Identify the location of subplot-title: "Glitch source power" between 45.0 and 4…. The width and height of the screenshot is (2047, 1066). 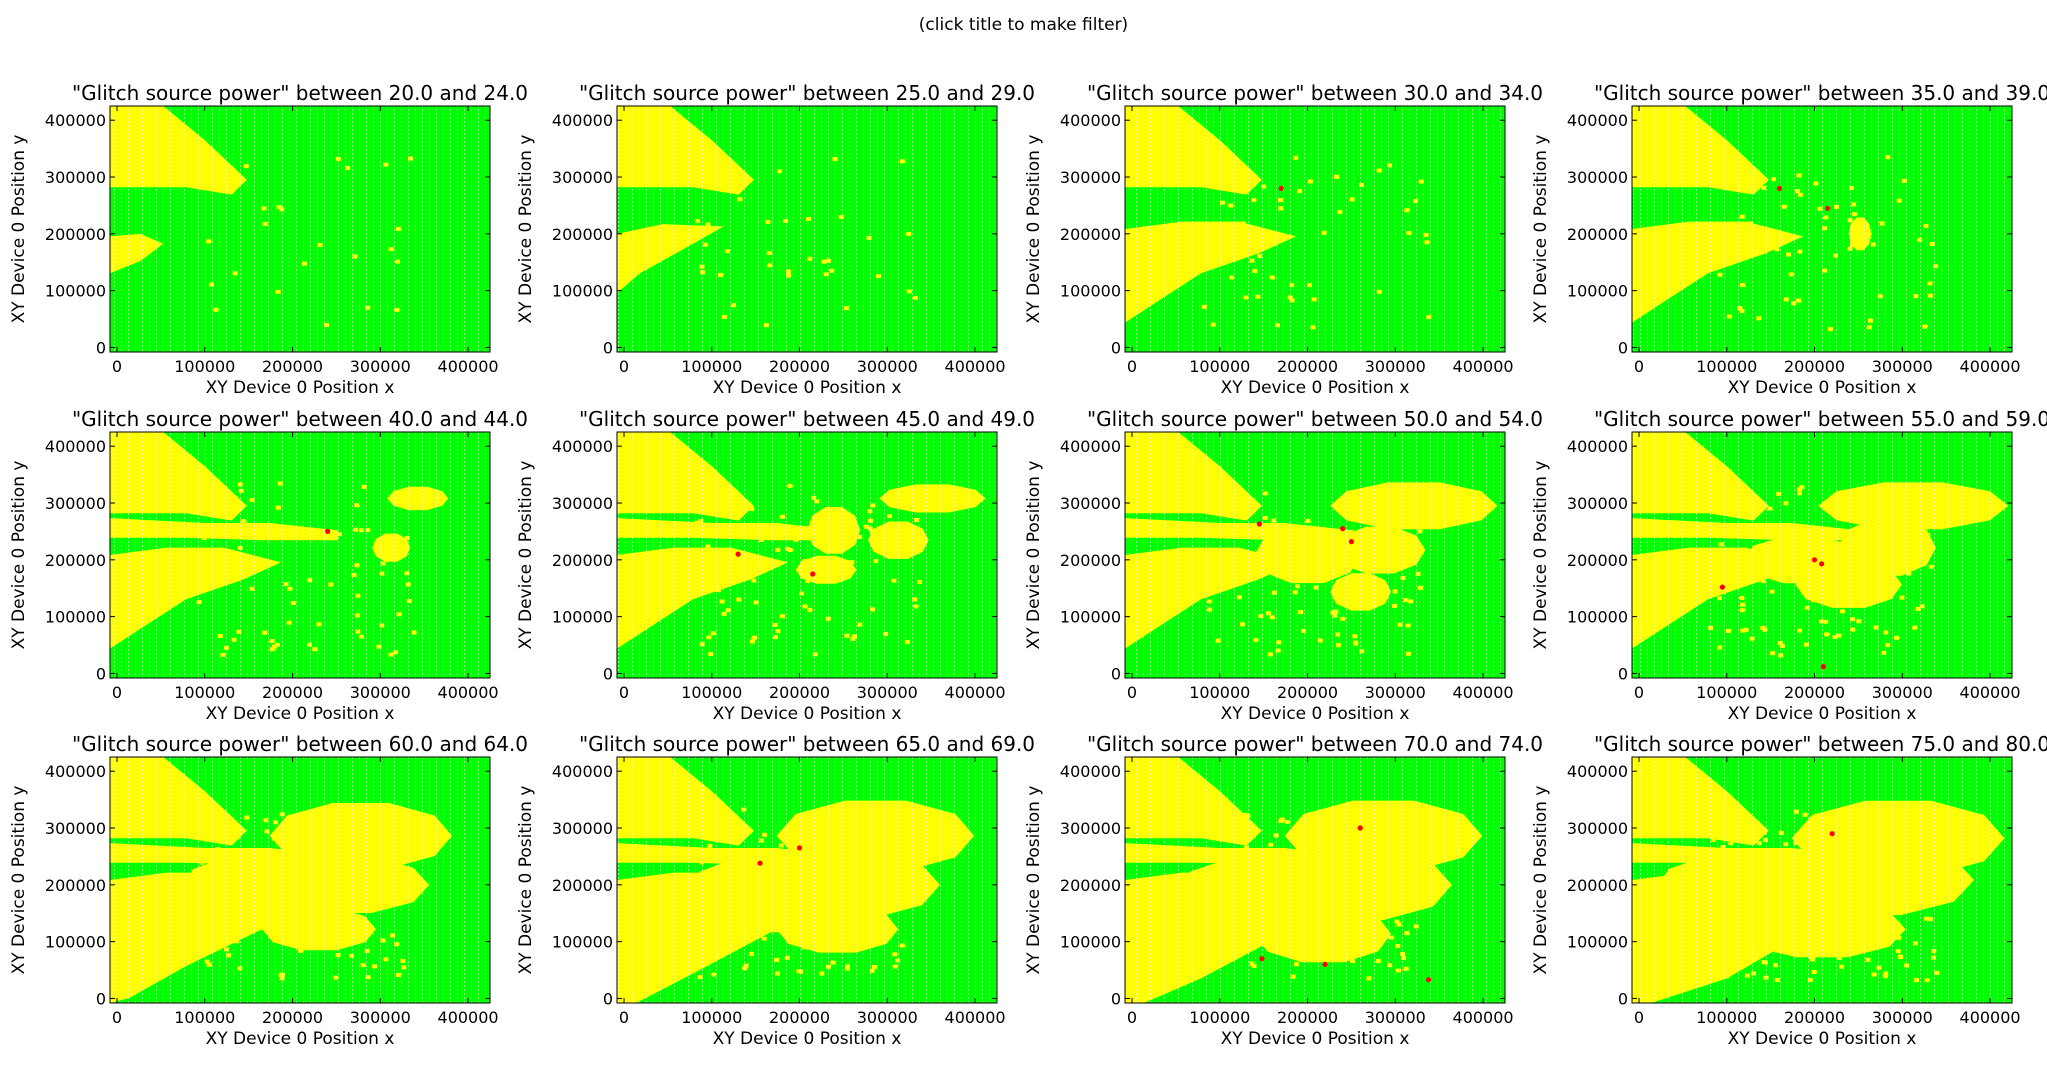
(807, 419).